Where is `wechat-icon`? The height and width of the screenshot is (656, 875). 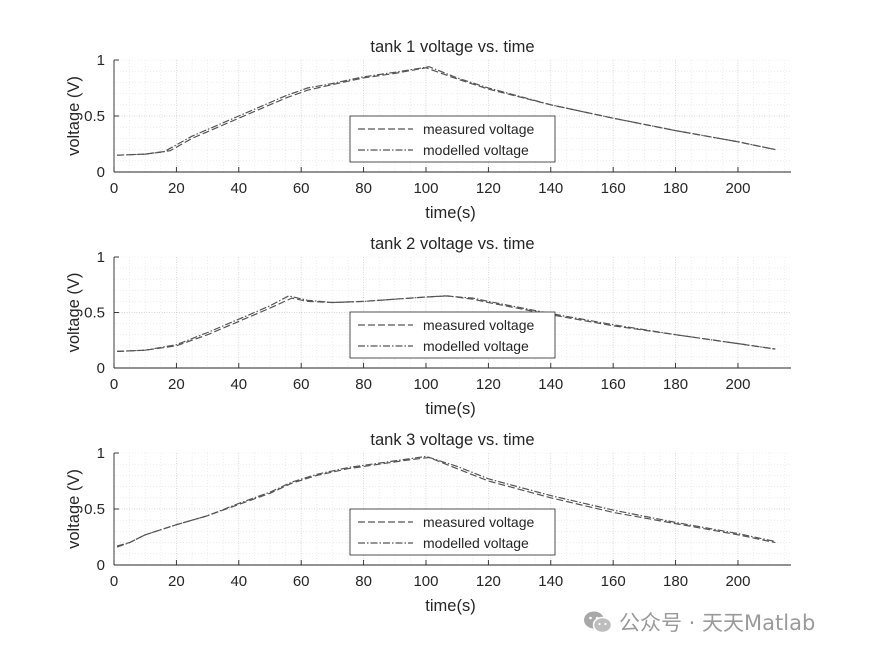
wechat-icon is located at coordinates (598, 622).